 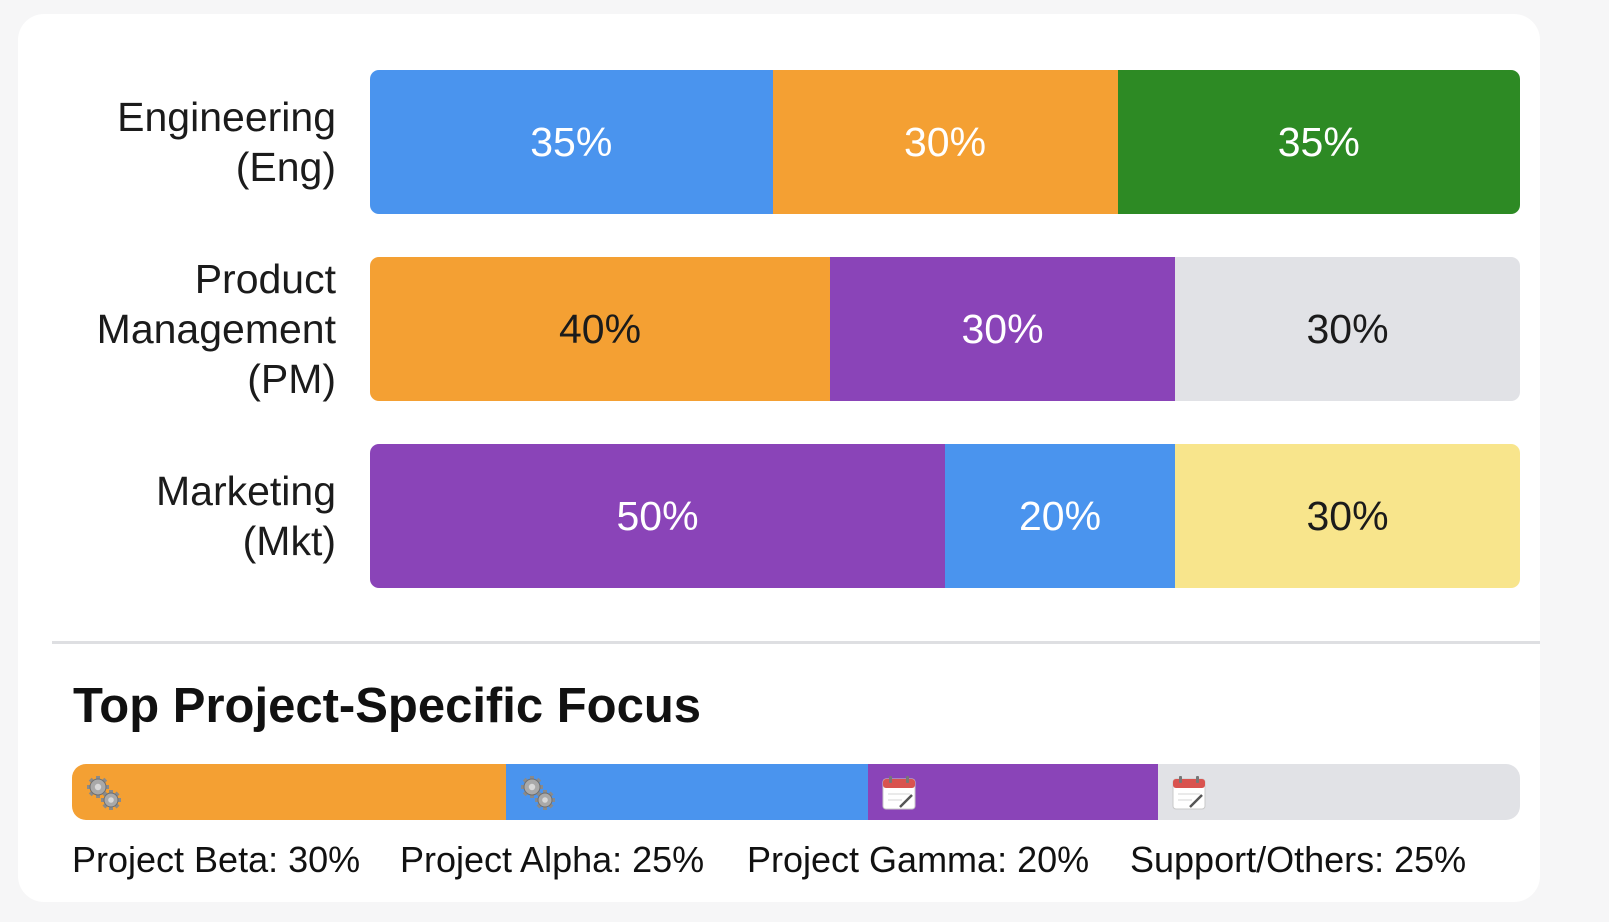 What do you see at coordinates (552, 859) in the screenshot?
I see `focus-legend-label: Project Alpha: 25%` at bounding box center [552, 859].